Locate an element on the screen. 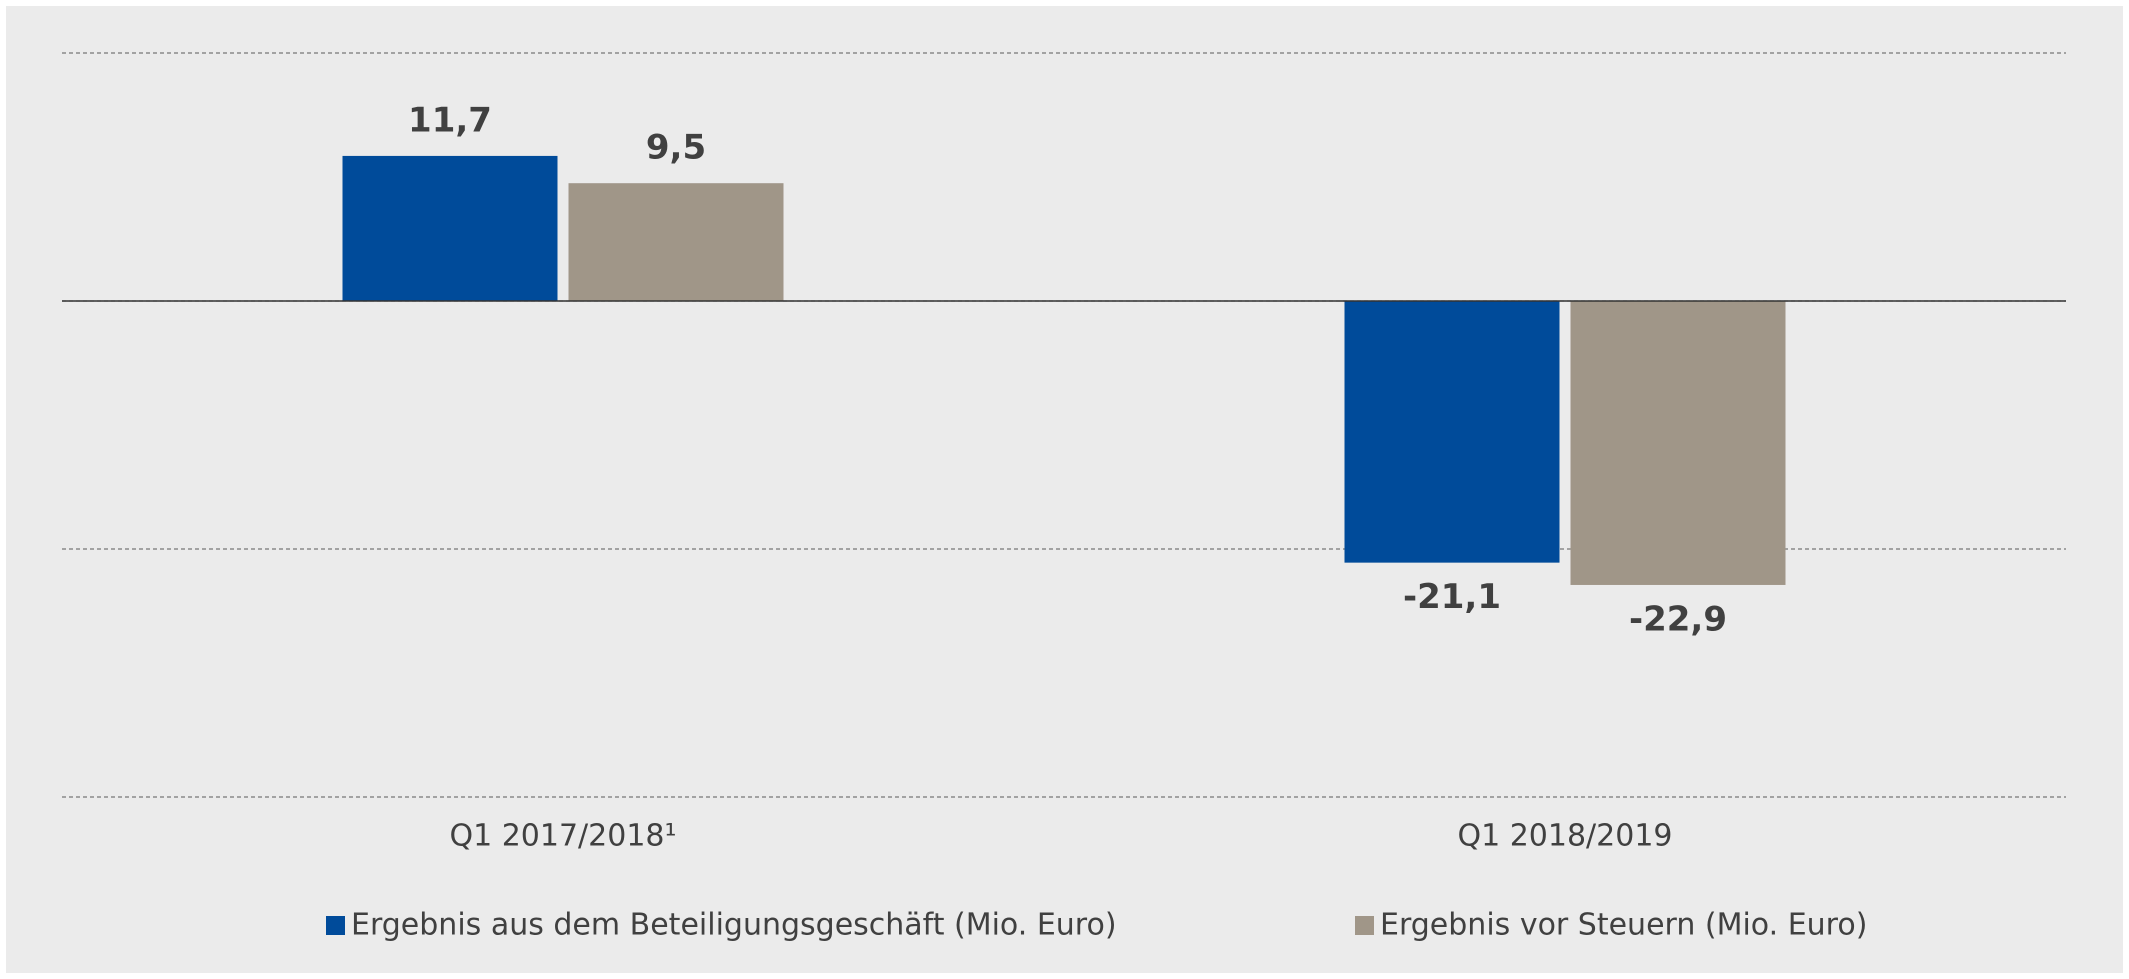 The height and width of the screenshot is (979, 2129). data-label: 11,7 is located at coordinates (450, 120).